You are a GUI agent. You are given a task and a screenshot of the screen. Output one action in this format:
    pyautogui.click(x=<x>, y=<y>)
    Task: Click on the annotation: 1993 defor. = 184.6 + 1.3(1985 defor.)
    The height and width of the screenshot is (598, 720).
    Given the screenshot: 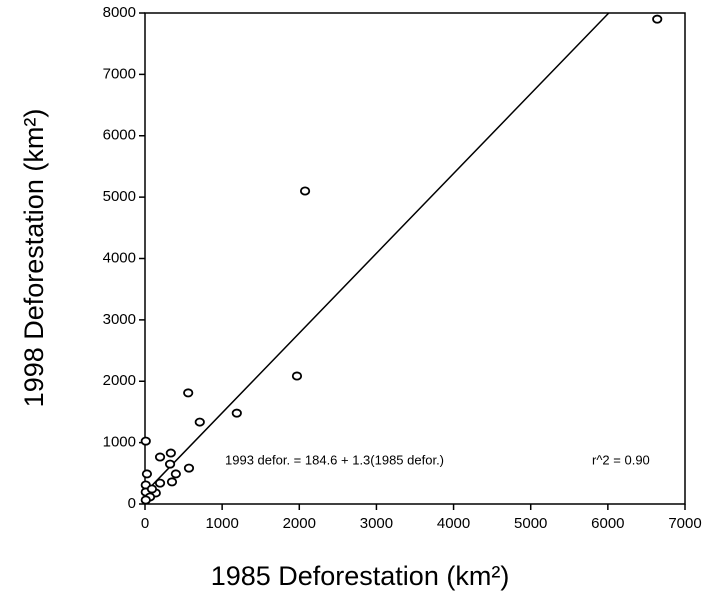 What is the action you would take?
    pyautogui.click(x=334, y=459)
    